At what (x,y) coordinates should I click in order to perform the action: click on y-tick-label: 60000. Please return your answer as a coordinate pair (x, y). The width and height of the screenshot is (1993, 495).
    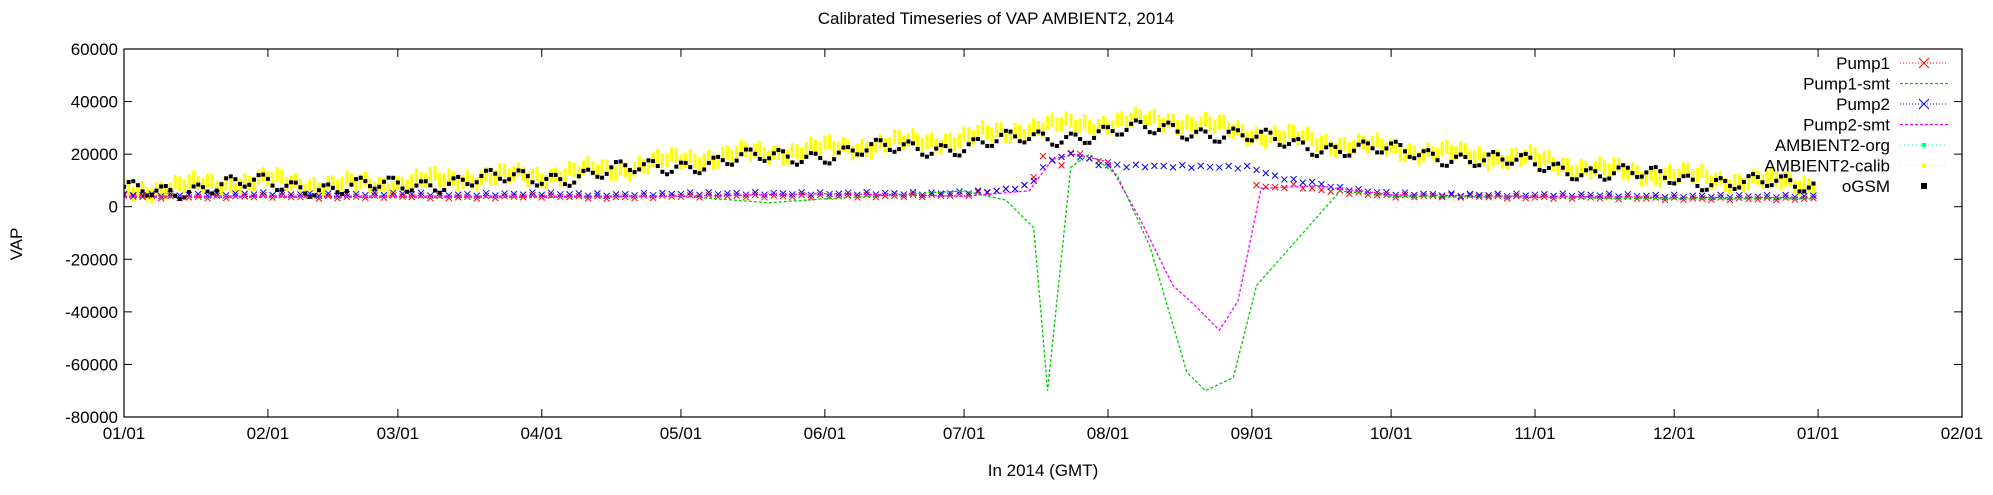
    Looking at the image, I should click on (94, 49).